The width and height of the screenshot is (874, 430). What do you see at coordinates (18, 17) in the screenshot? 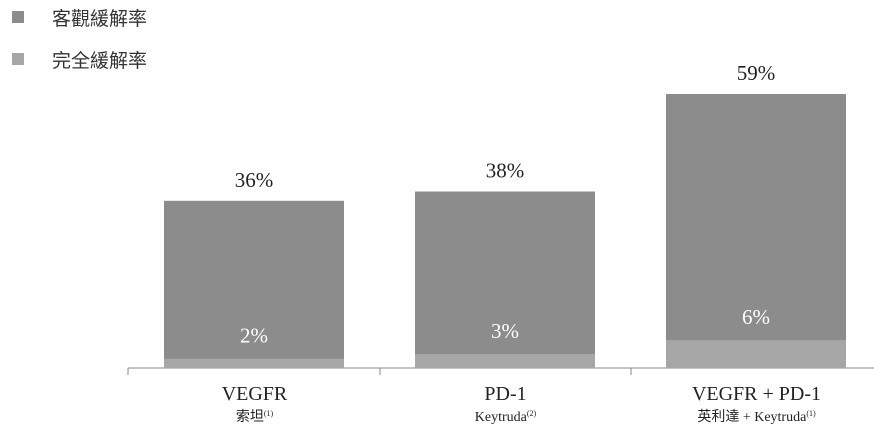
I see `legend-swatch-orr` at bounding box center [18, 17].